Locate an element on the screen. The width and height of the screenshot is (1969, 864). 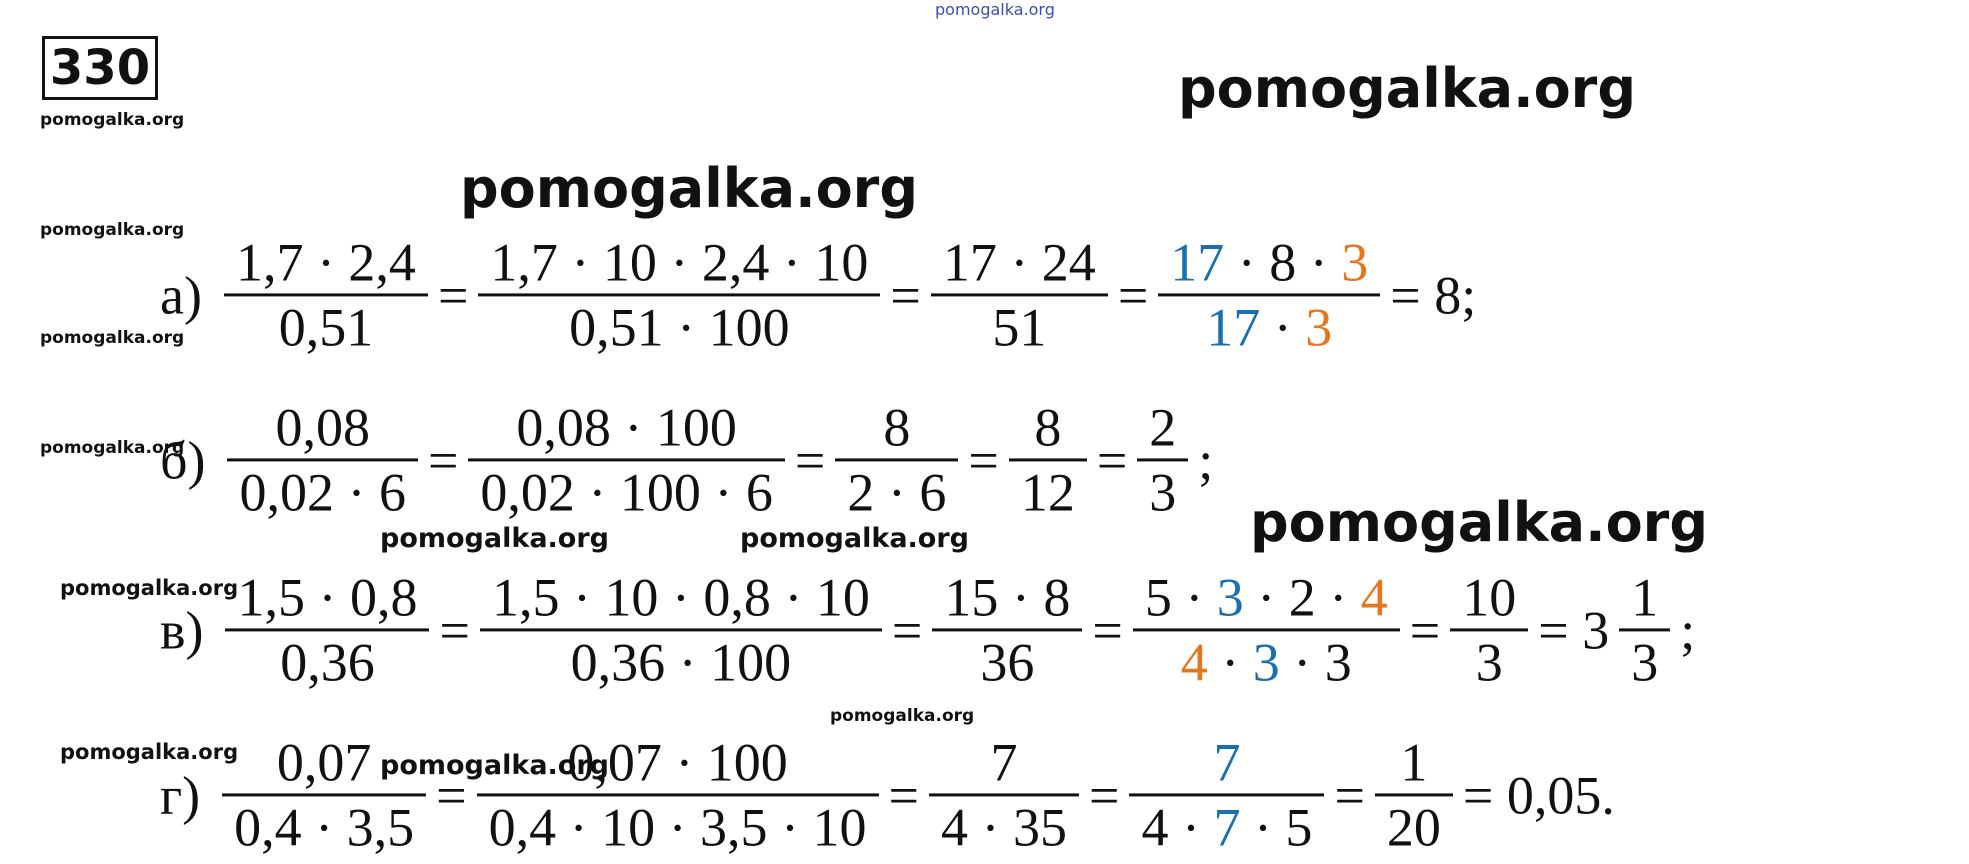
term: 1,7 · 10 · 2,4 · 10 is located at coordinates (679, 262).